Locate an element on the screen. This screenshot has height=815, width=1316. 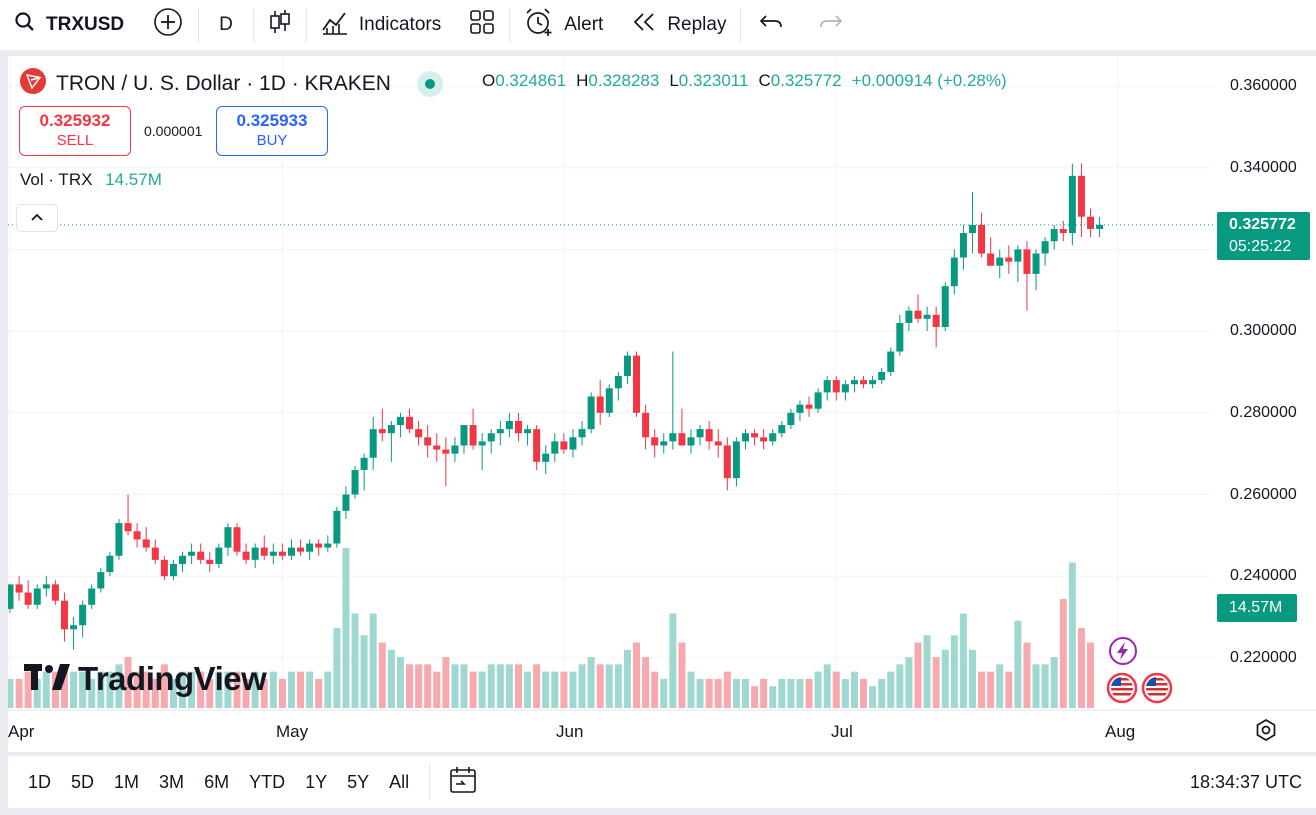
range-6m-button: 6M is located at coordinates (217, 781).